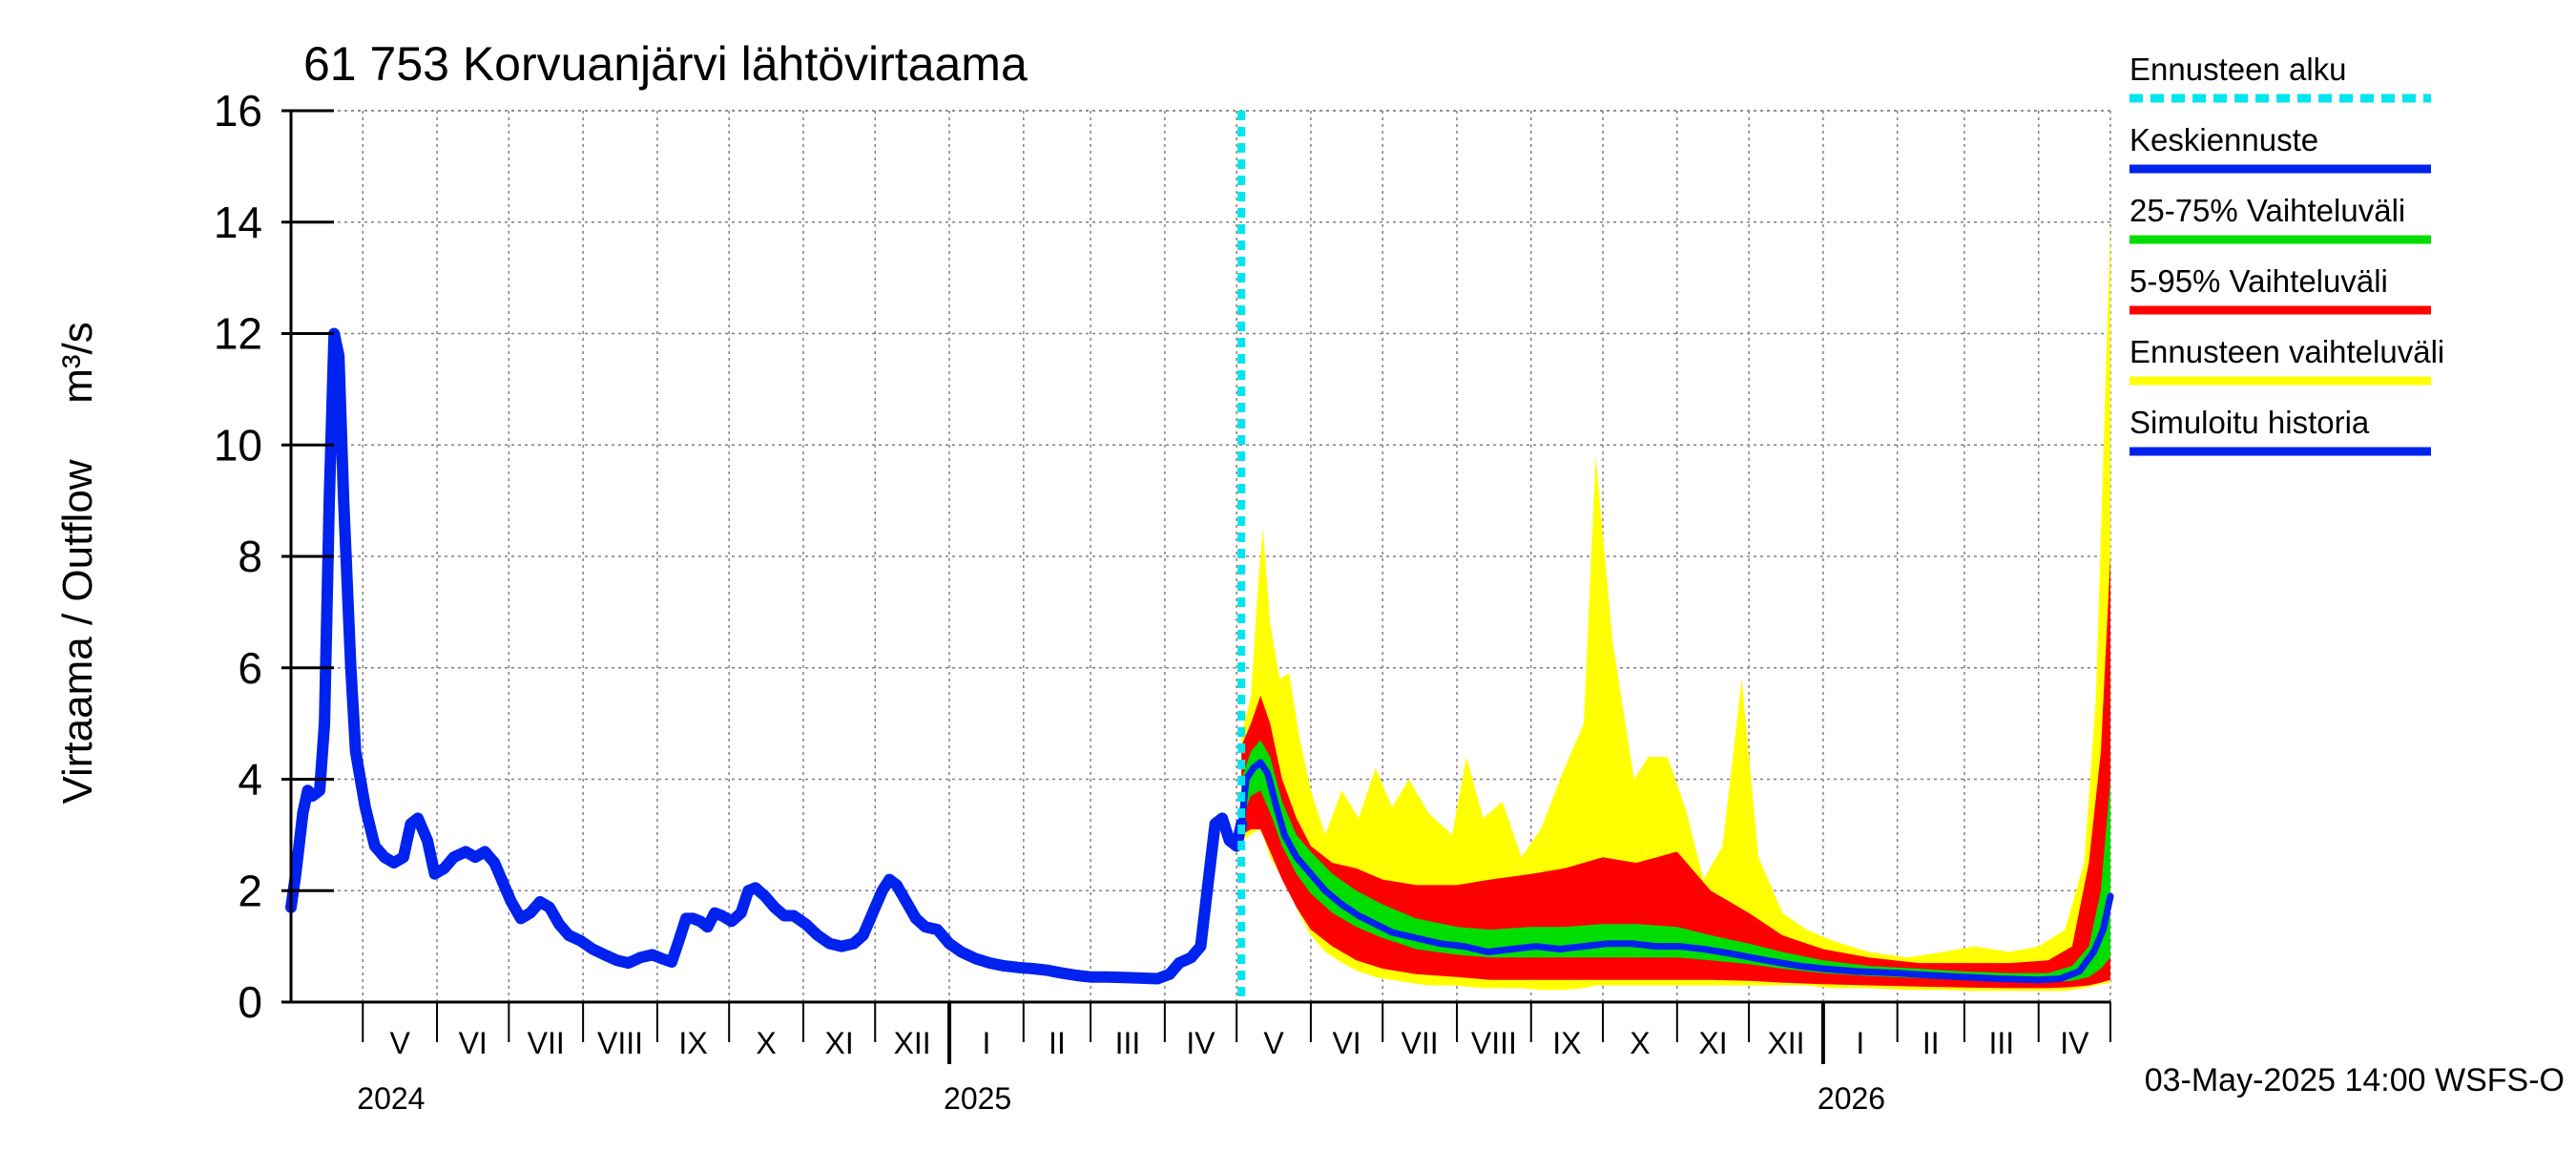 The height and width of the screenshot is (1150, 2576). What do you see at coordinates (250, 556) in the screenshot?
I see `y-tick-label: 8` at bounding box center [250, 556].